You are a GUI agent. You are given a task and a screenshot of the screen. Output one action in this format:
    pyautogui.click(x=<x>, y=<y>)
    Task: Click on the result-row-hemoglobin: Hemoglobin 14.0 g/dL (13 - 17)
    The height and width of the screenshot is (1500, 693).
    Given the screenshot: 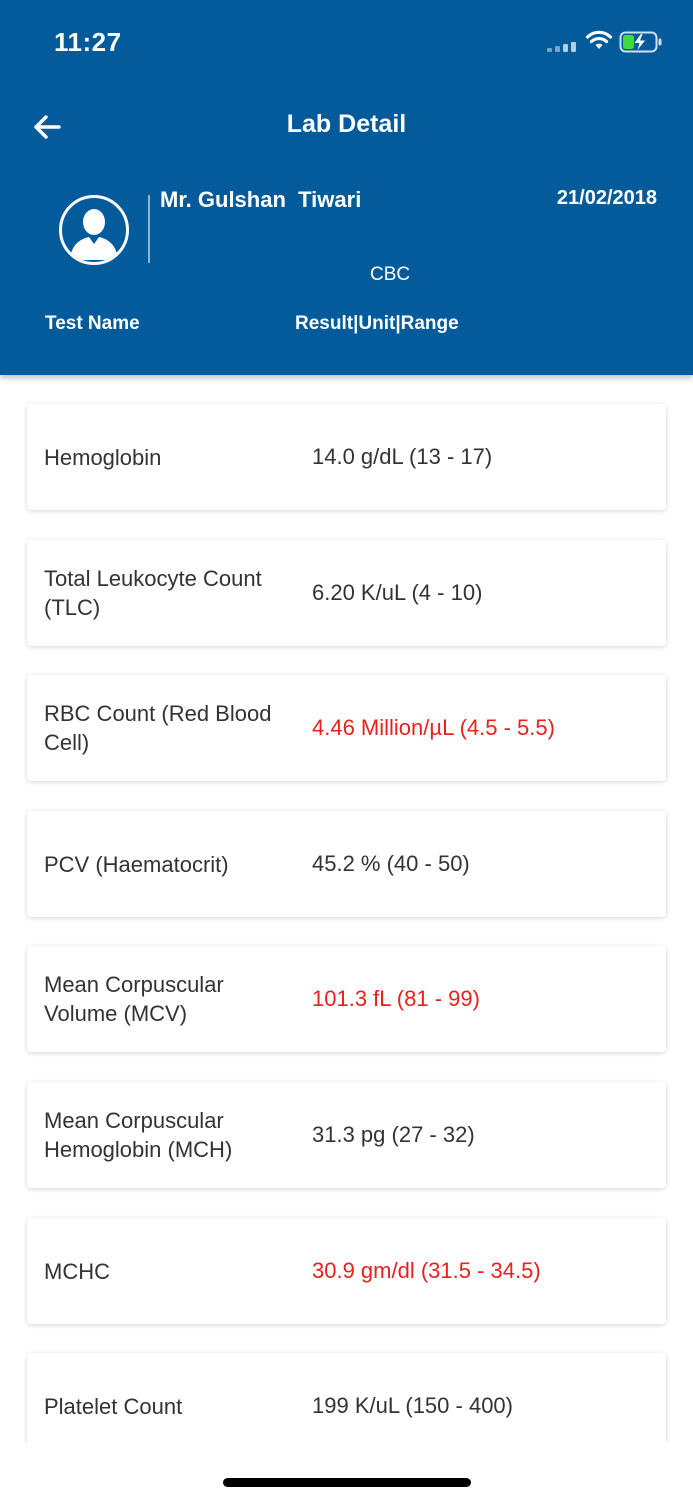 What is the action you would take?
    pyautogui.click(x=346, y=457)
    